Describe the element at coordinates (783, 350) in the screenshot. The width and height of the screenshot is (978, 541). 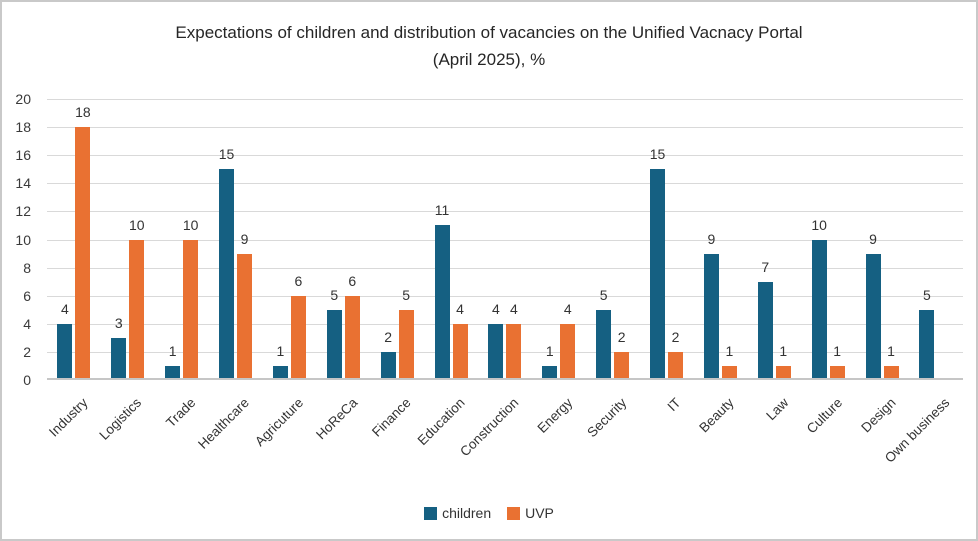
I see `data-label-uvp-law: 1` at that location.